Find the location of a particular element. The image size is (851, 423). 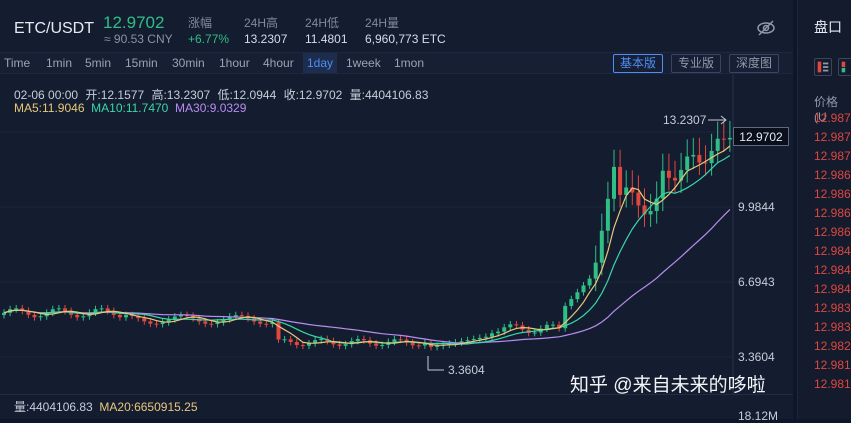

order-book-layout-icon is located at coordinates (823, 67).